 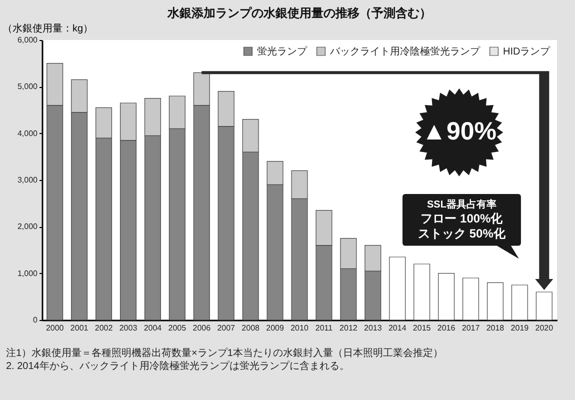 I want to click on text: 2. 2014年から、バックライト用冷陰極蛍光ランプは蛍光ランプに含まれる。, so click(x=178, y=366).